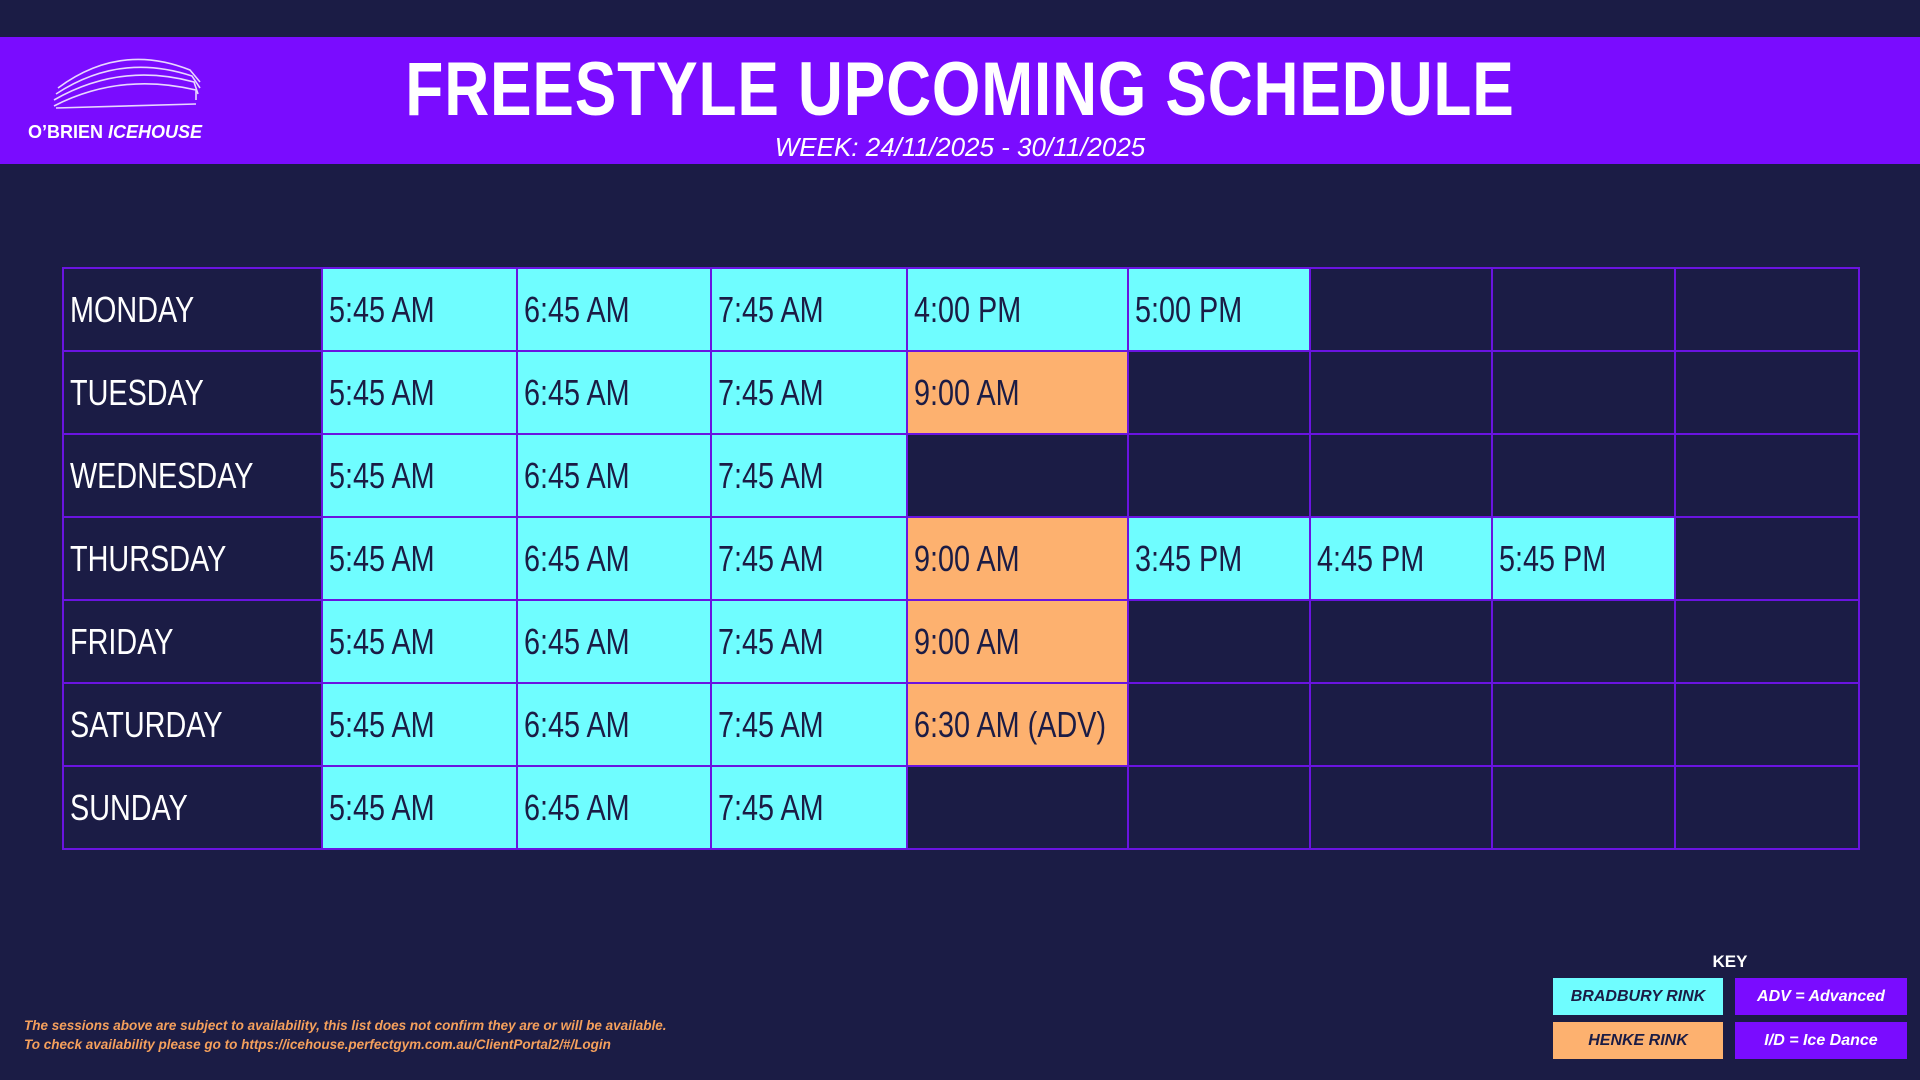 The image size is (1920, 1080). I want to click on session-cell: 6:30 AM (ADV), so click(1017, 724).